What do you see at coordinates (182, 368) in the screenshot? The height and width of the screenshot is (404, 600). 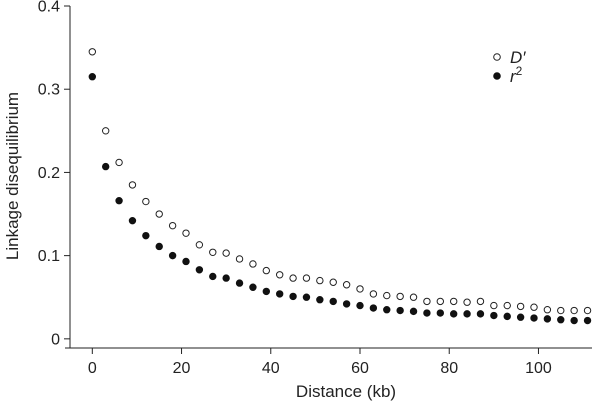 I see `x-tick-label: 20` at bounding box center [182, 368].